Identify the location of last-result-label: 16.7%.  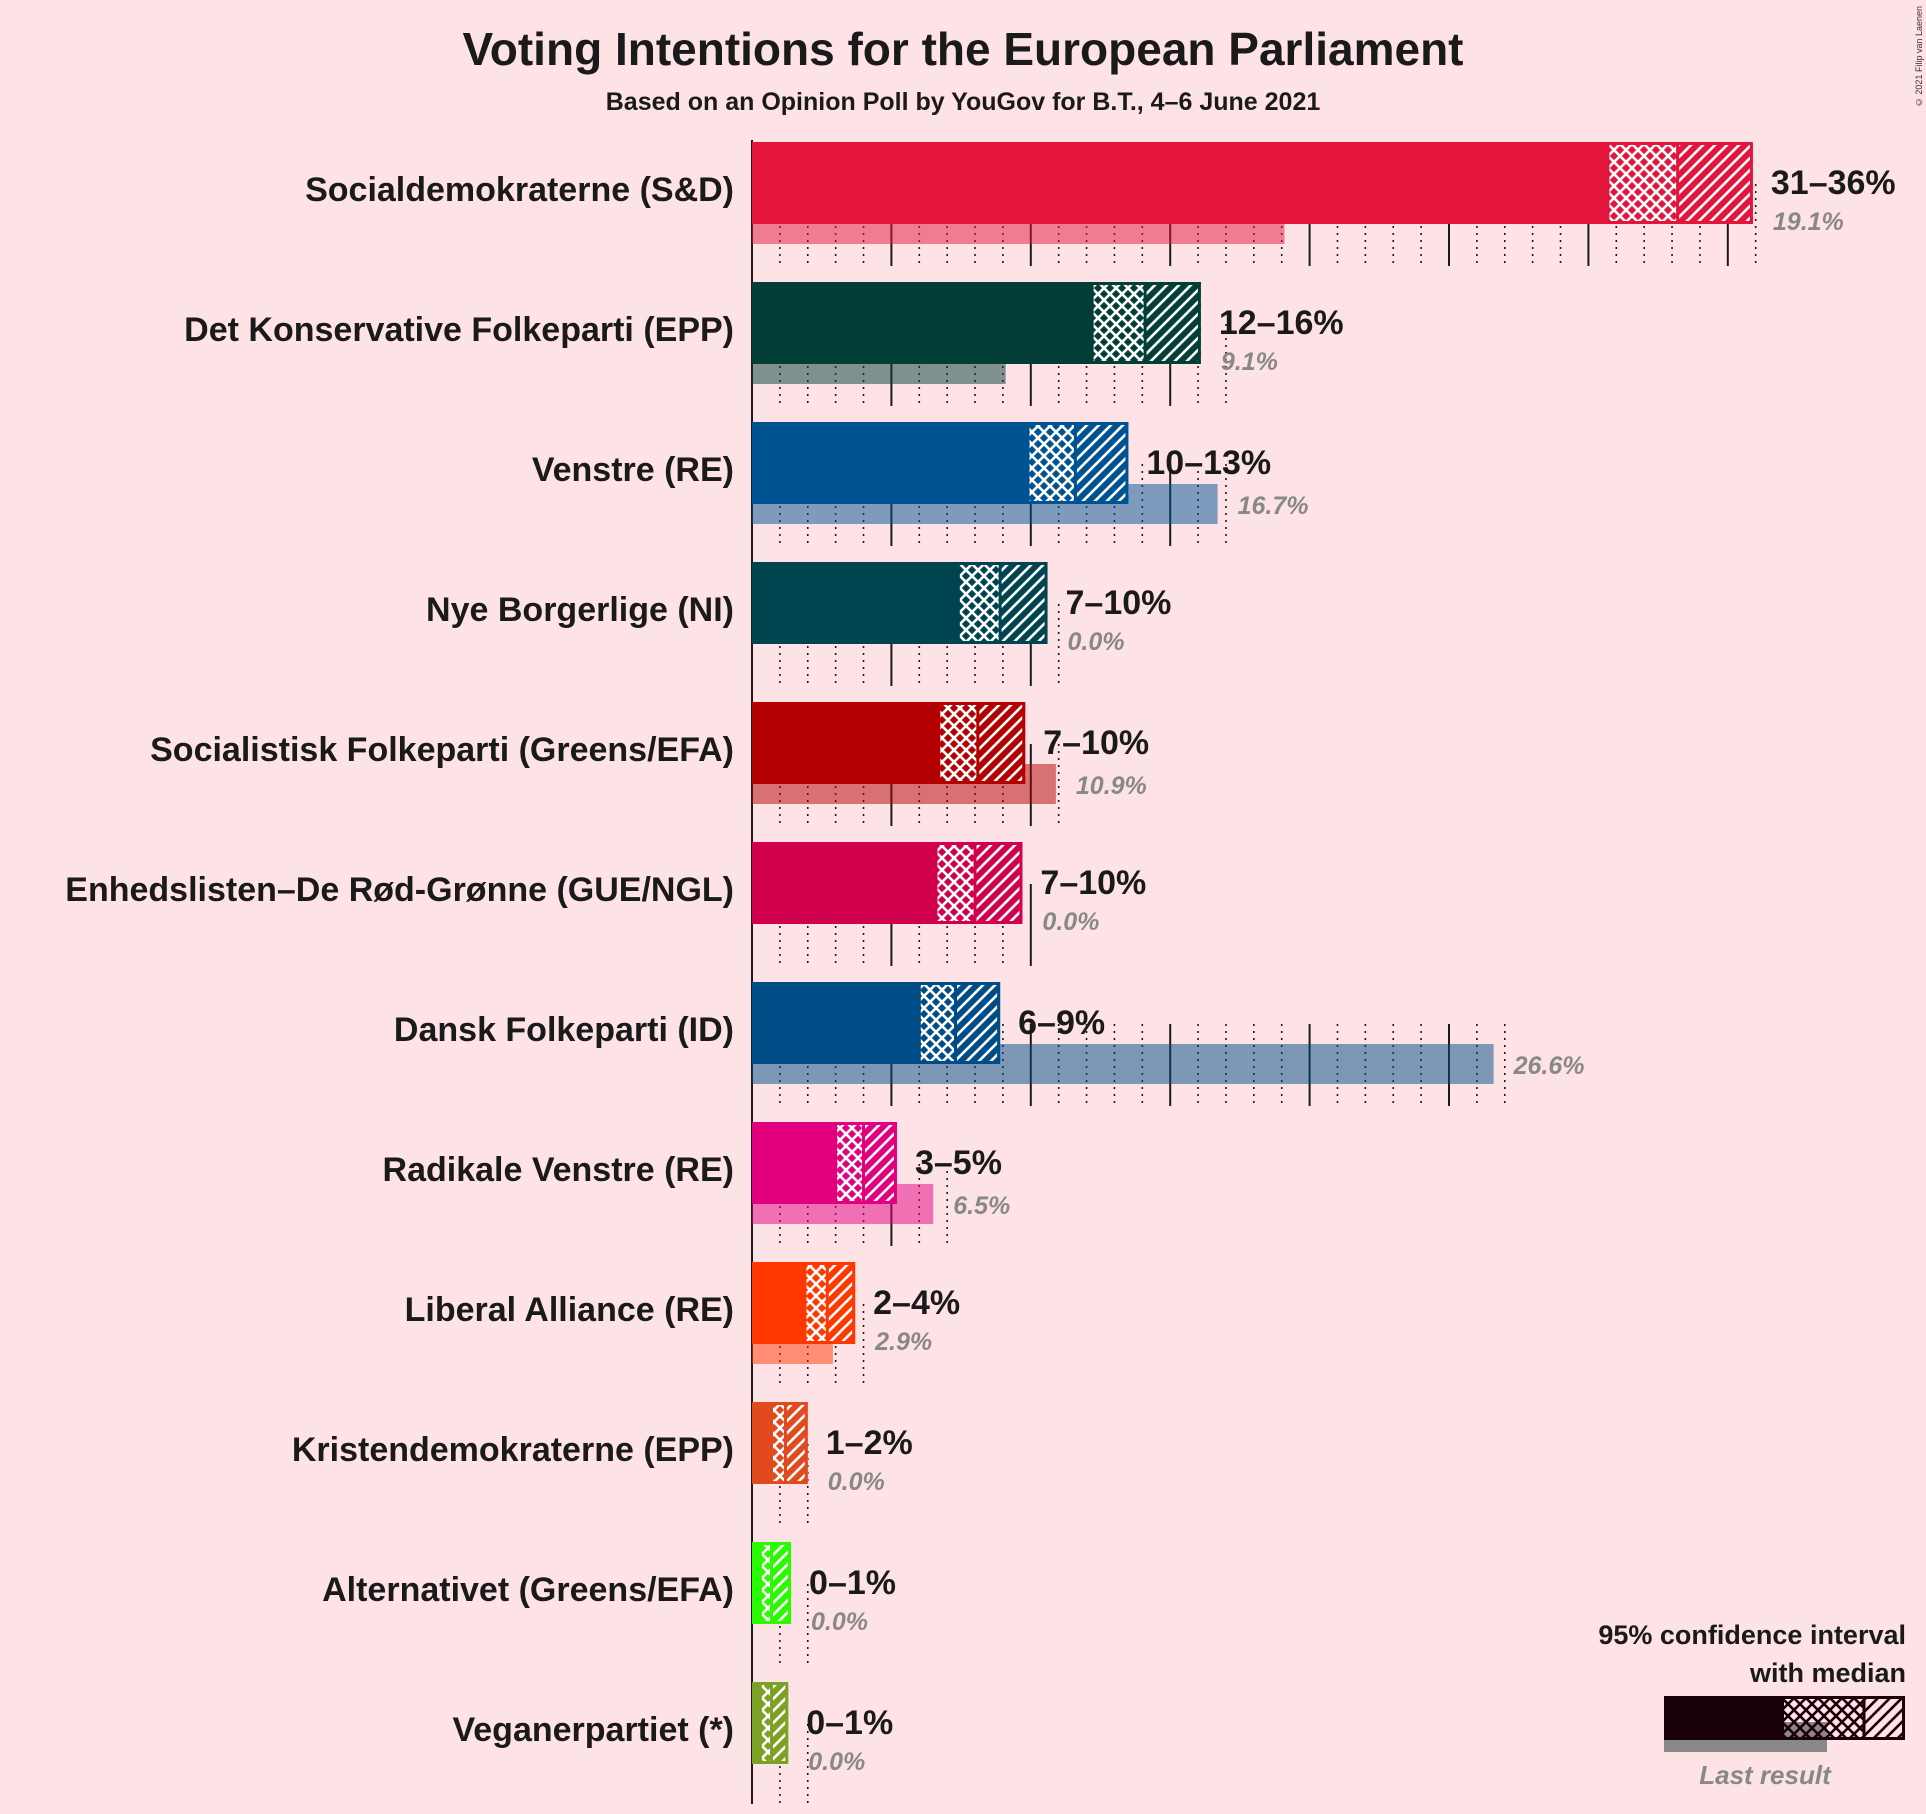
(1273, 506).